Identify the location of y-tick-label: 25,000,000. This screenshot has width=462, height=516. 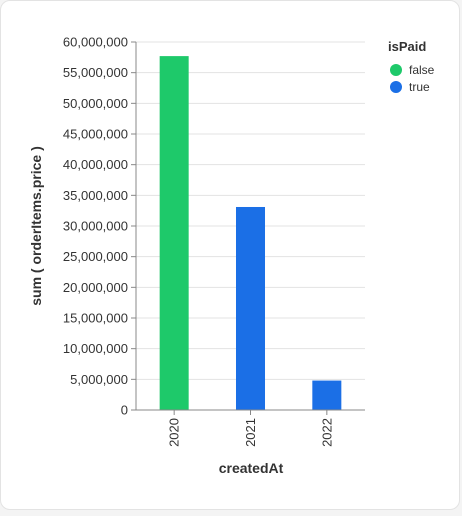
(95, 256).